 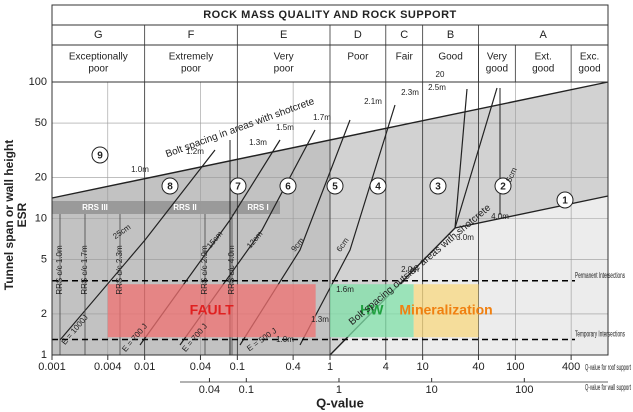 What do you see at coordinates (185, 207) in the screenshot?
I see `rrs-label: RRS II` at bounding box center [185, 207].